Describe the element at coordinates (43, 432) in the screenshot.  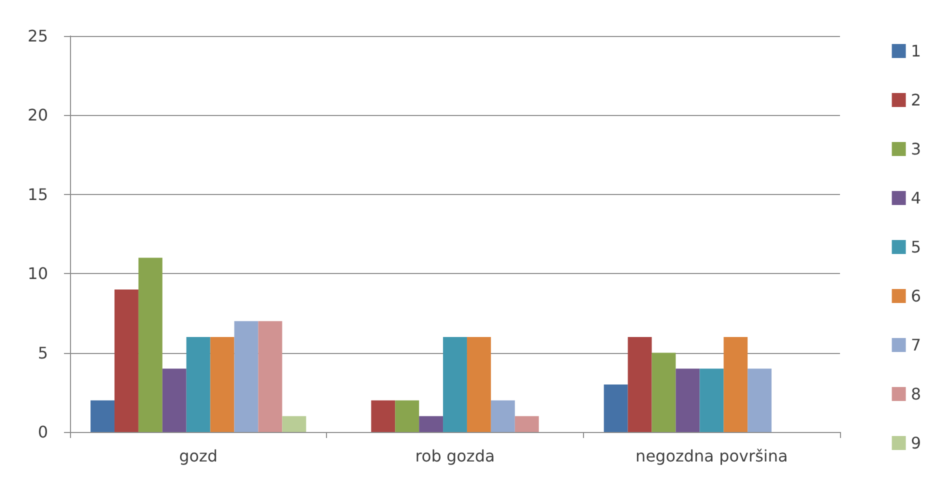
I see `y-tick-label: 0` at that location.